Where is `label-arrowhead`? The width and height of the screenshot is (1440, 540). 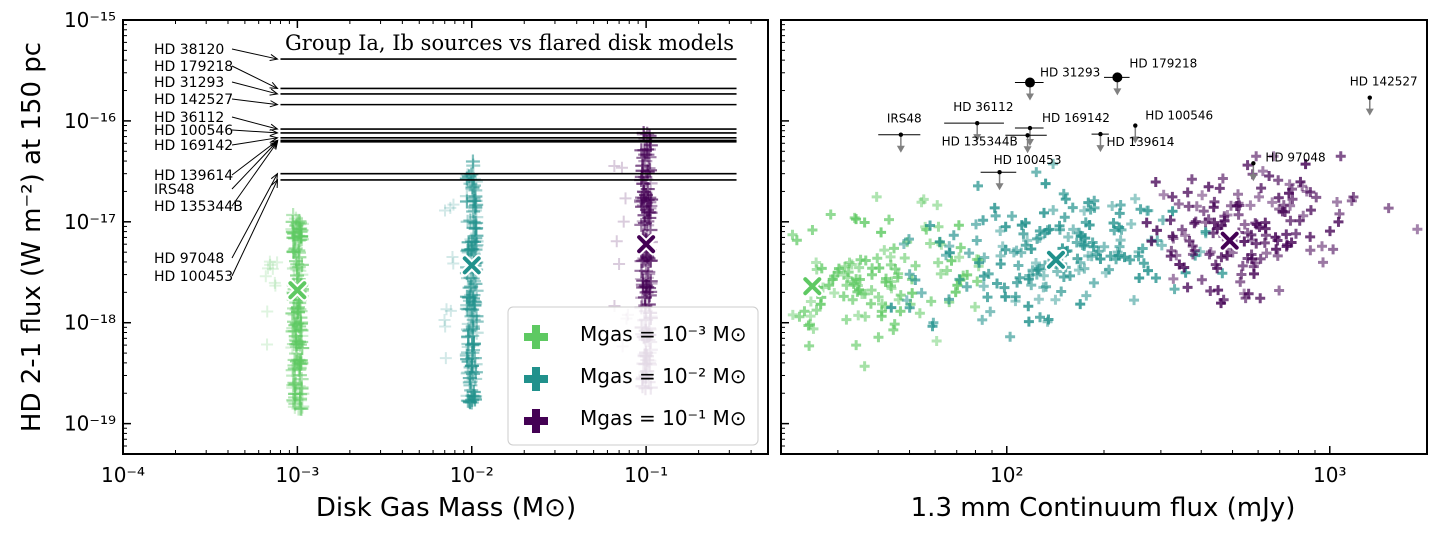 label-arrowhead is located at coordinates (274, 139).